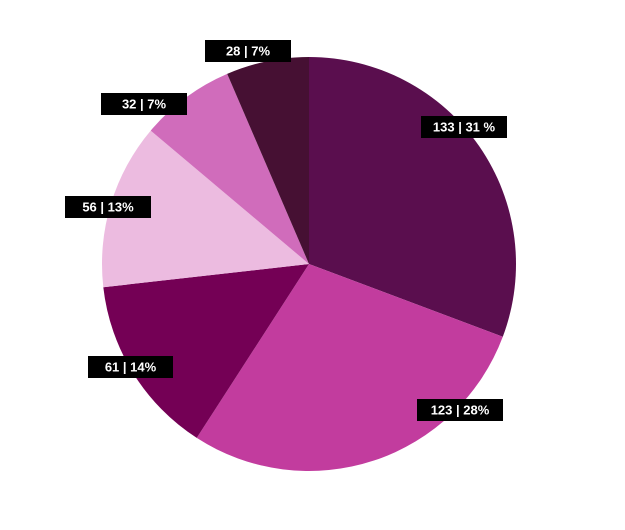 This screenshot has height=530, width=625. I want to click on slice-label-3: 61 | 14%, so click(130, 367).